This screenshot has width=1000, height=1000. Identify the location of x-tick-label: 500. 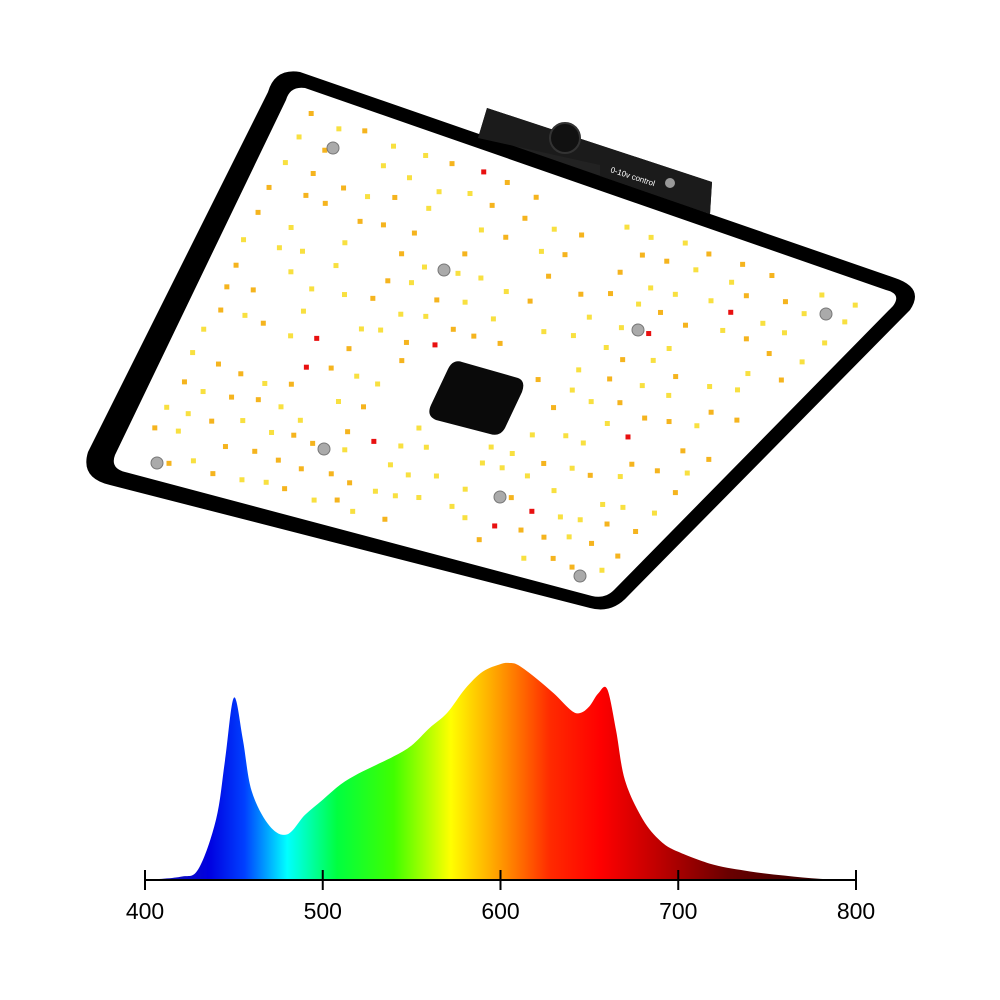
(323, 911).